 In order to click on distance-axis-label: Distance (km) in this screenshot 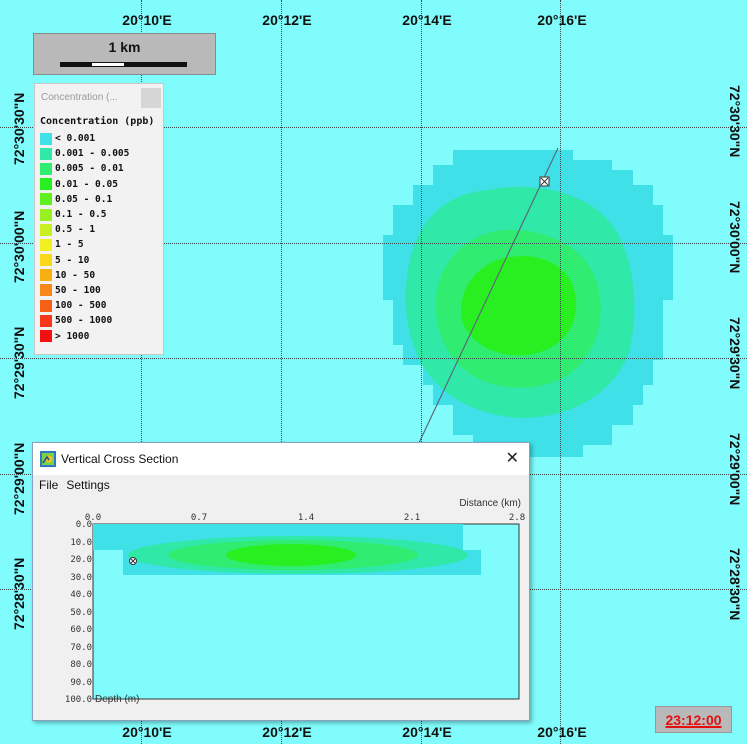, I will do `click(490, 503)`.